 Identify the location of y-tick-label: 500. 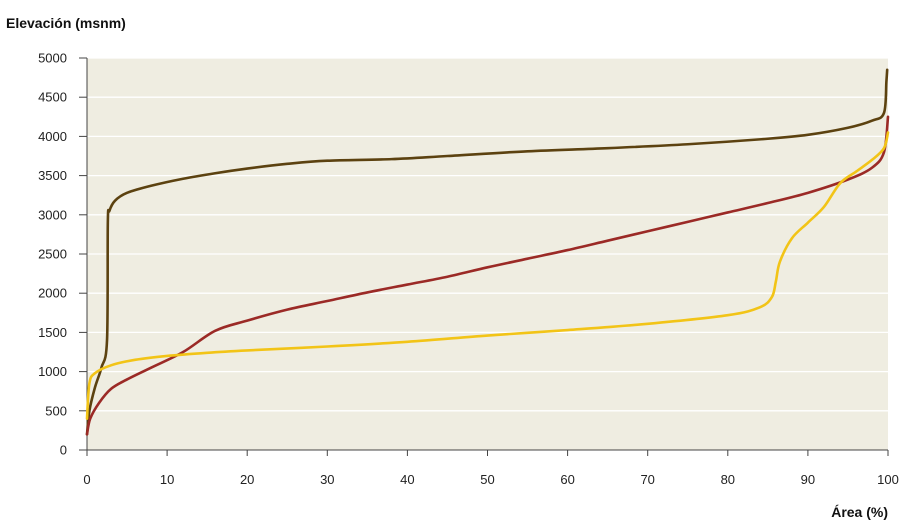
(56, 410).